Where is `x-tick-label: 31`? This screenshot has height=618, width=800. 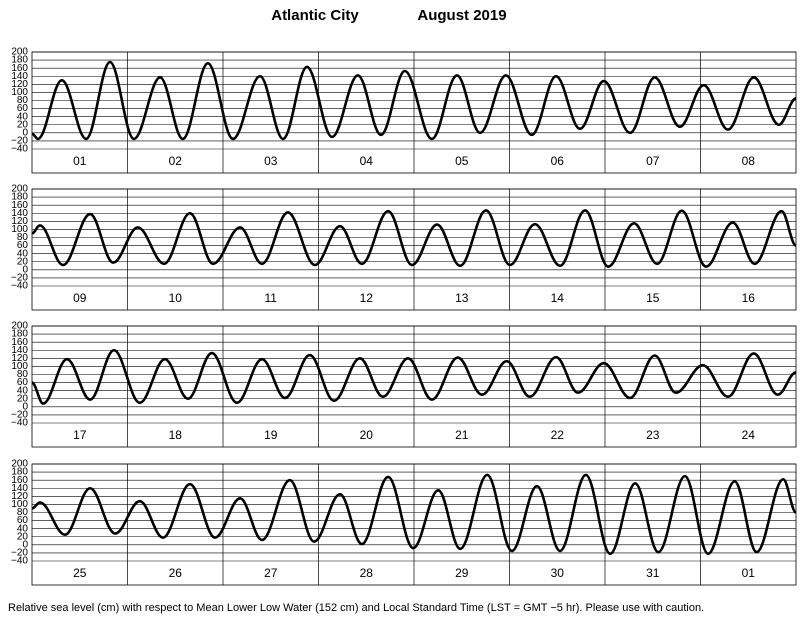 x-tick-label: 31 is located at coordinates (653, 573).